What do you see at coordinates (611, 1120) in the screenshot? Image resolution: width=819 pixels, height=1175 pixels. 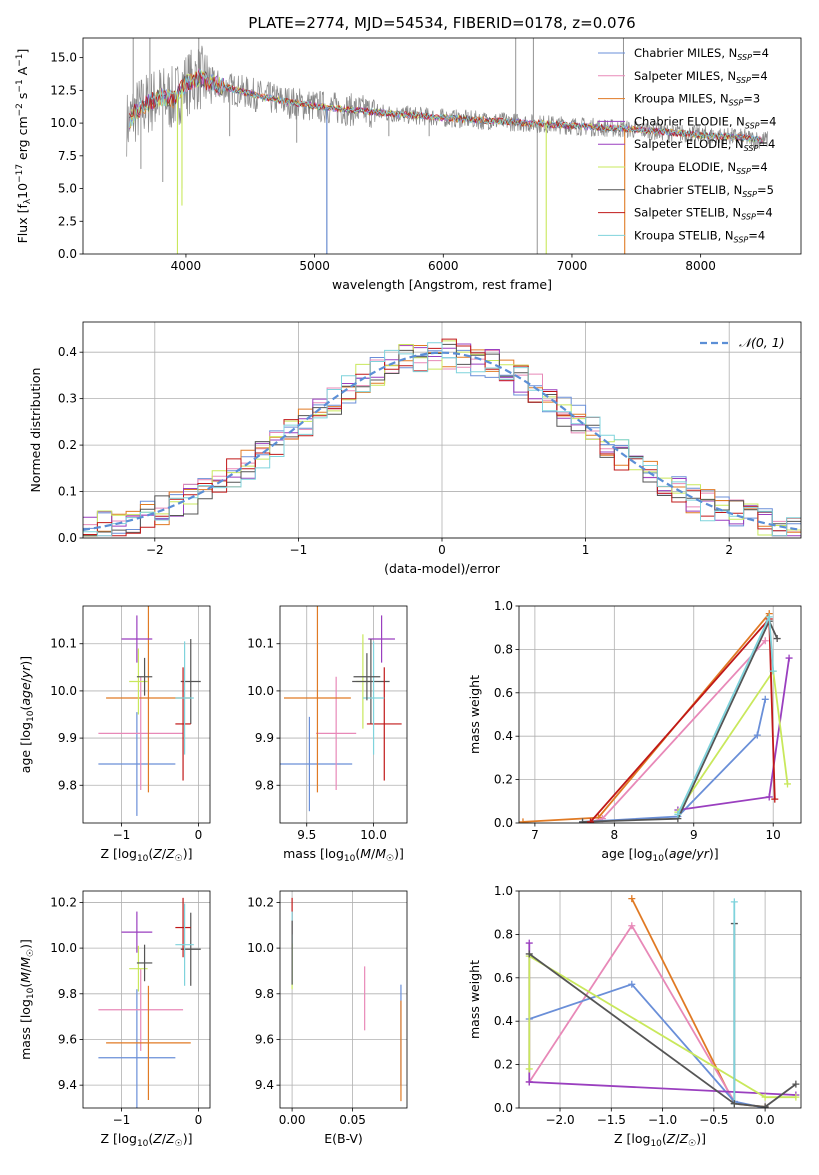 I see `x-tick-label: −1.5` at bounding box center [611, 1120].